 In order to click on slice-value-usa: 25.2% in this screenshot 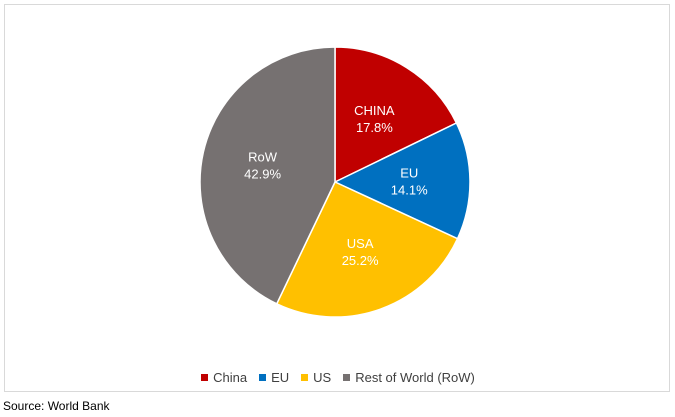, I will do `click(360, 260)`.